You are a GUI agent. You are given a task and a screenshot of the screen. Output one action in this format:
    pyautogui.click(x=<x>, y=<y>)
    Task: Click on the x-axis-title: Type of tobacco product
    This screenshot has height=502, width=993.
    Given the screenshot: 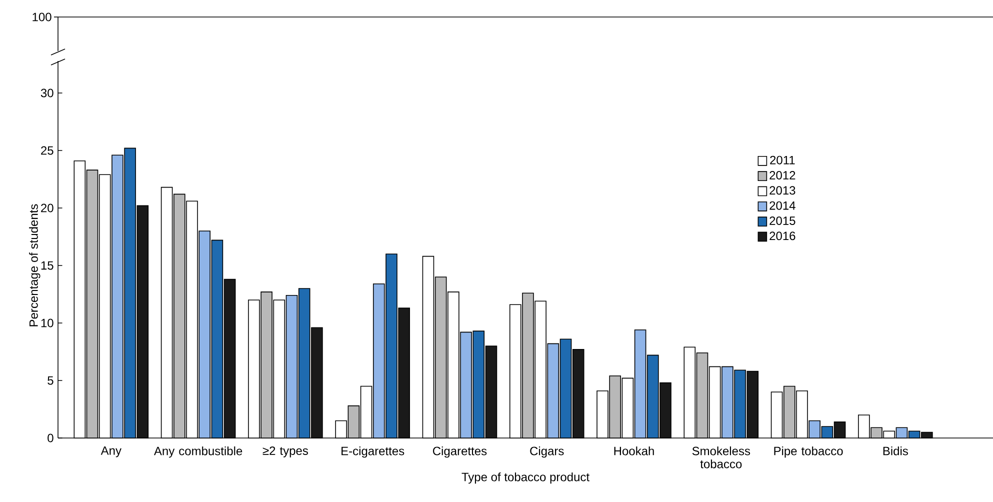 What is the action you would take?
    pyautogui.click(x=526, y=478)
    